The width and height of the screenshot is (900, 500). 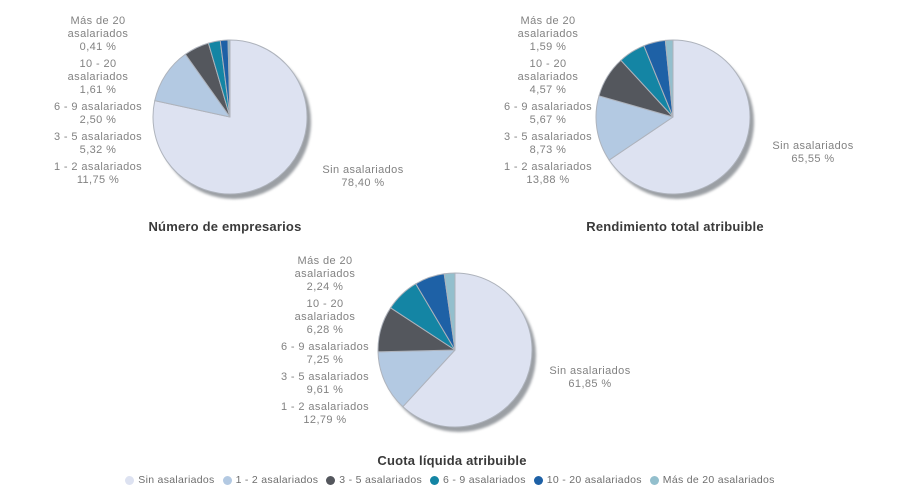 I want to click on slice-label-6-9-asalariados: 6 - 9 asalariados 5,67 %, so click(x=548, y=114).